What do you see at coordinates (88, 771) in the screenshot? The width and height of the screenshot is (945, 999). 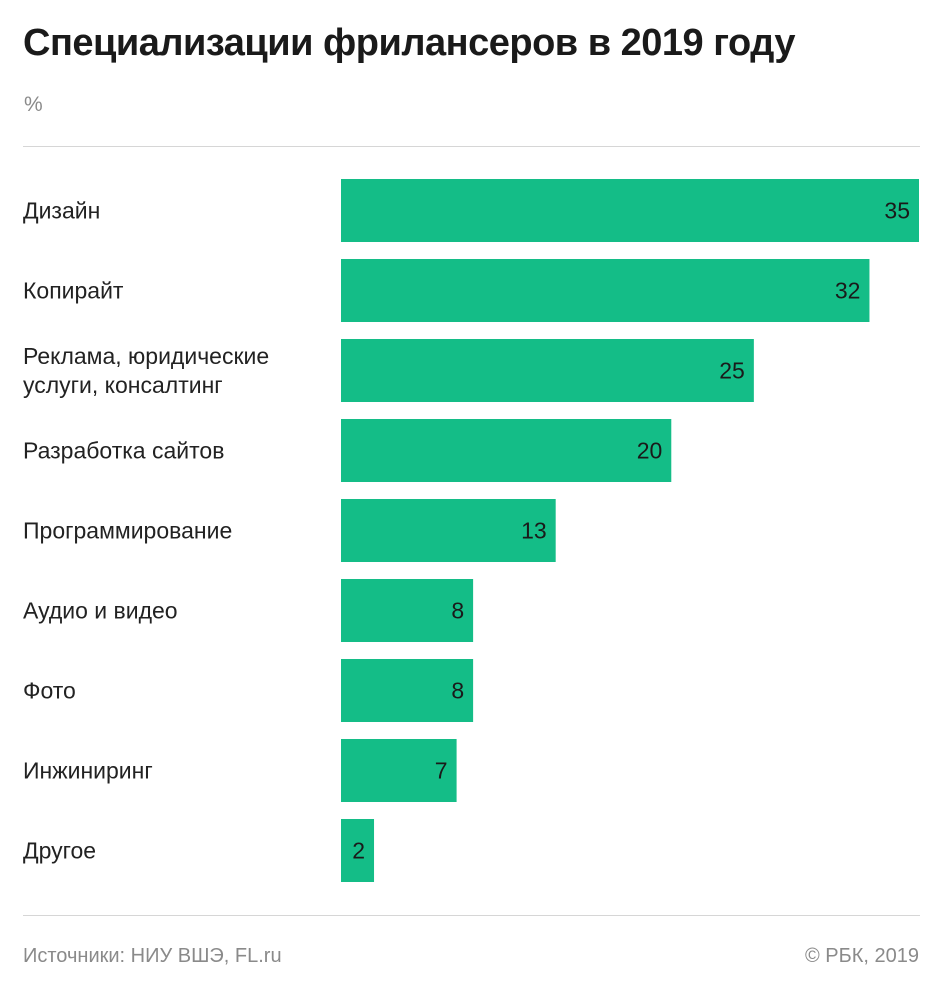 I see `category-label: Инжиниринг` at bounding box center [88, 771].